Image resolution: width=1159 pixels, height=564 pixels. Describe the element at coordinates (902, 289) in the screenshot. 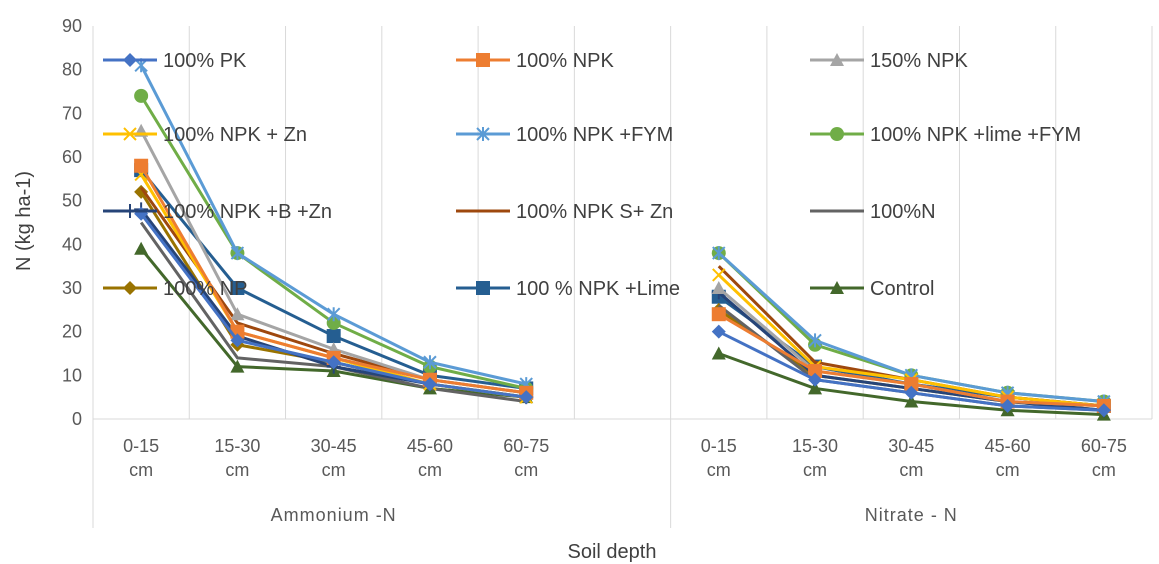

I see `legend-label: Control` at that location.